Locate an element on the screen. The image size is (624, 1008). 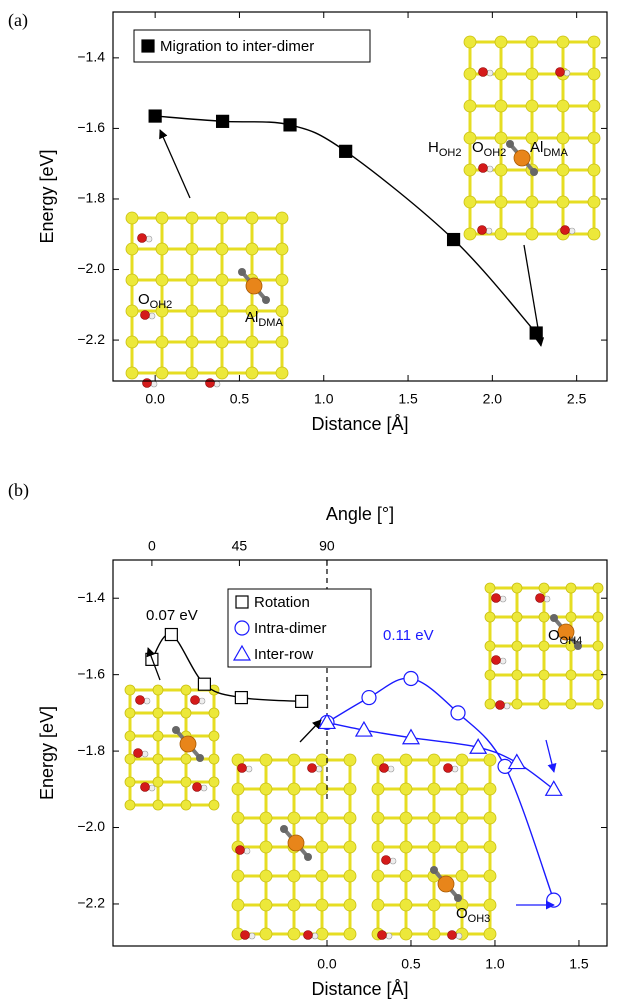
x2-axis-label: Angle [°] is located at coordinates (360, 514).